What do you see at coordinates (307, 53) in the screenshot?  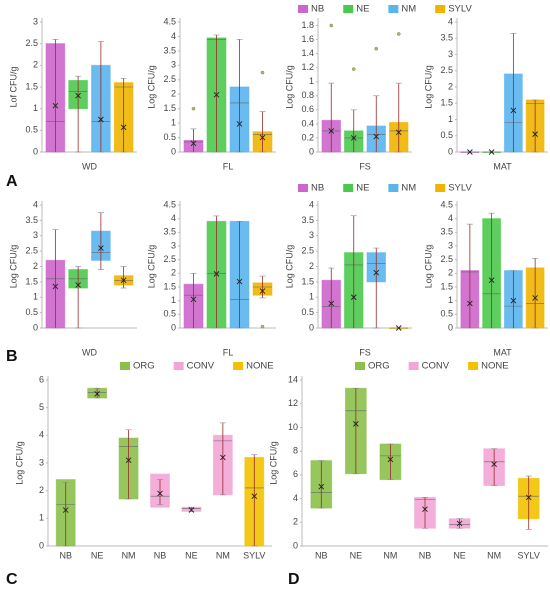 I see `y-tick-label: 1.4` at bounding box center [307, 53].